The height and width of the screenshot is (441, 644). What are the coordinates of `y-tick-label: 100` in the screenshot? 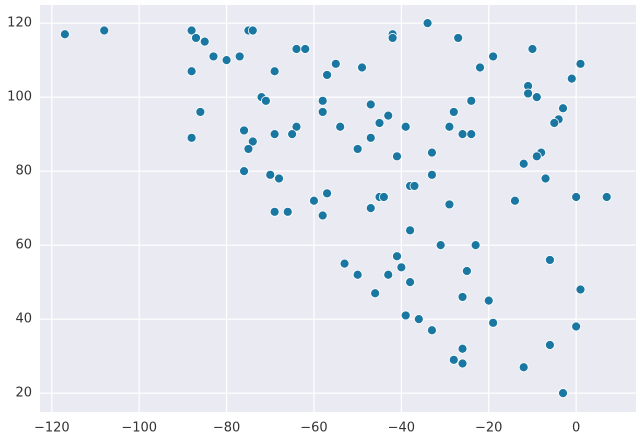 It's located at (19, 97).